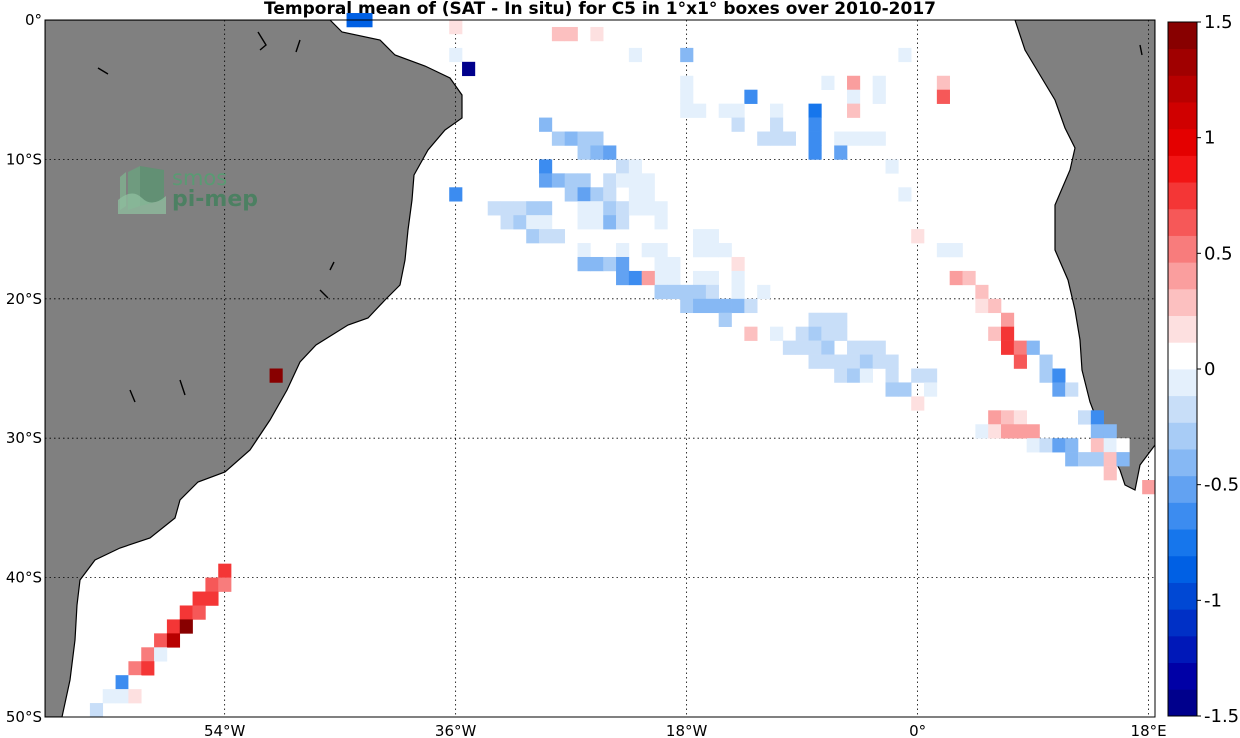 The width and height of the screenshot is (1240, 738). Describe the element at coordinates (1149, 730) in the screenshot. I see `lon-tick-label: 18°E` at that location.